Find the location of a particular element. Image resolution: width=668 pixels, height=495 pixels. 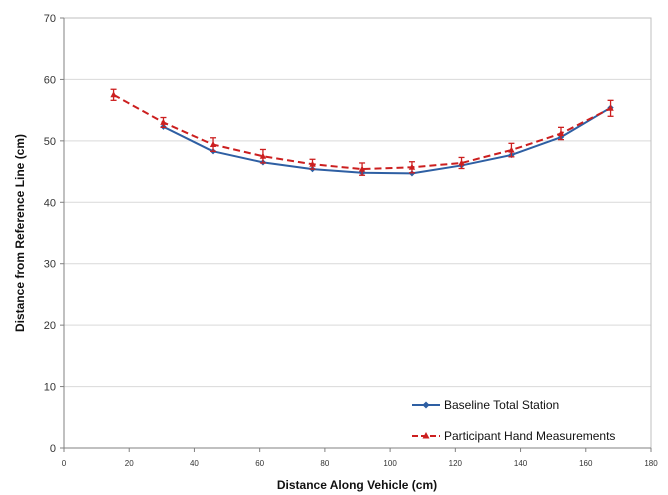

y-tick-label: 10 is located at coordinates (50, 388).